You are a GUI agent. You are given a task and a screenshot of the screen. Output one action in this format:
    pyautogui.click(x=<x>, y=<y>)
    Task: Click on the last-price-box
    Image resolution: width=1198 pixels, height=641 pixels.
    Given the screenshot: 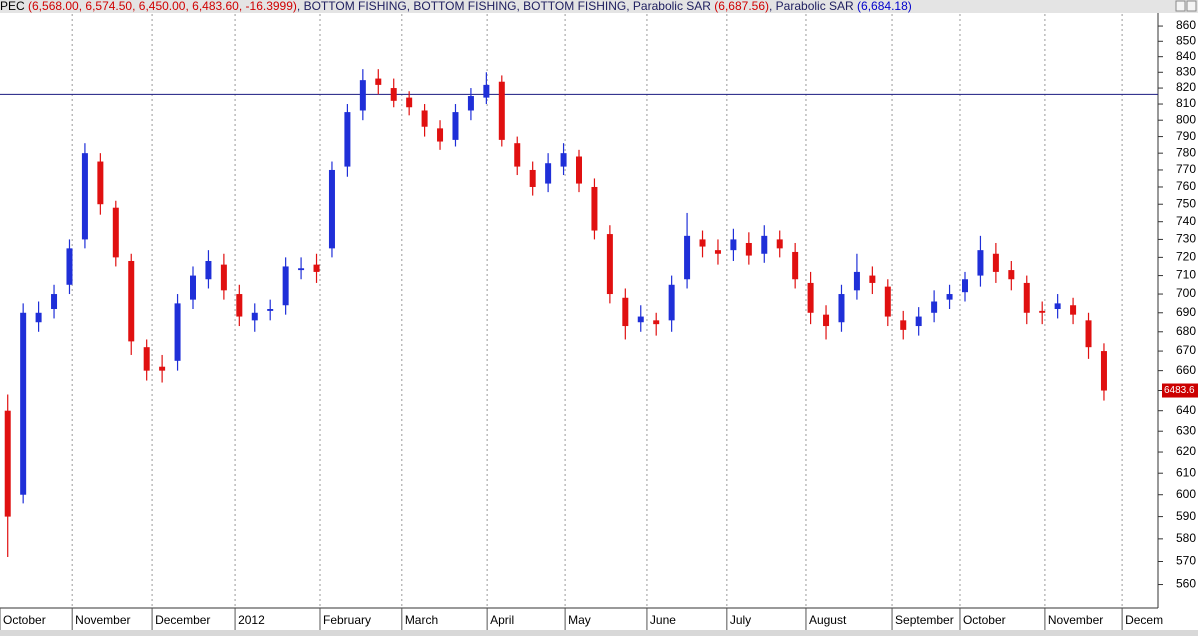 What is the action you would take?
    pyautogui.click(x=1180, y=390)
    